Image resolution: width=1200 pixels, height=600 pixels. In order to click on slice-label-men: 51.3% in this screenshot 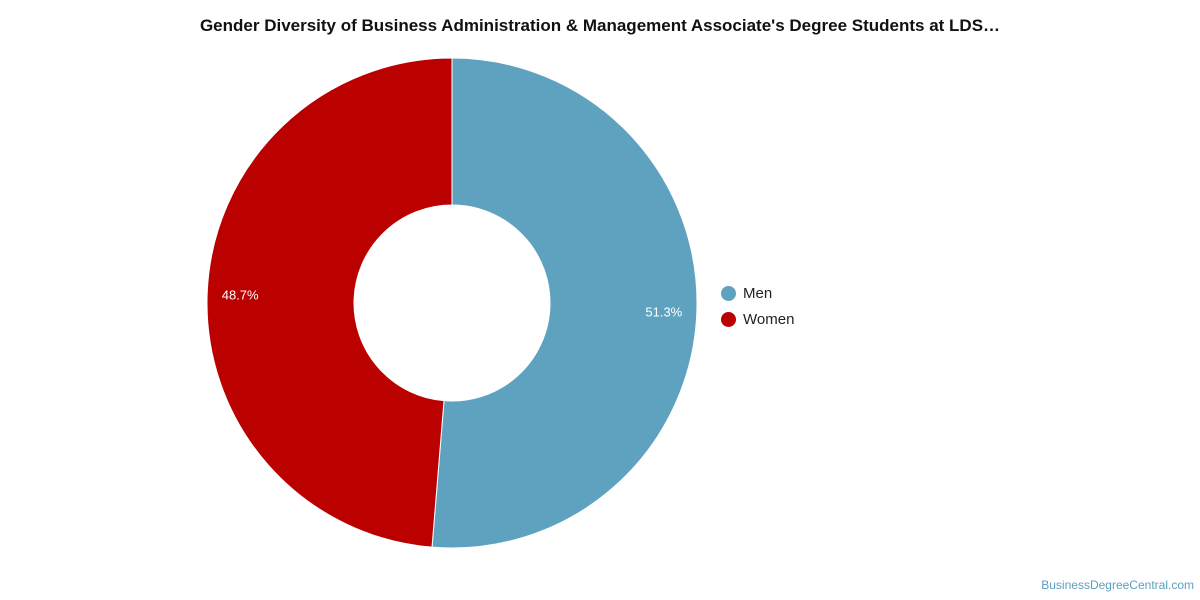, I will do `click(663, 312)`.